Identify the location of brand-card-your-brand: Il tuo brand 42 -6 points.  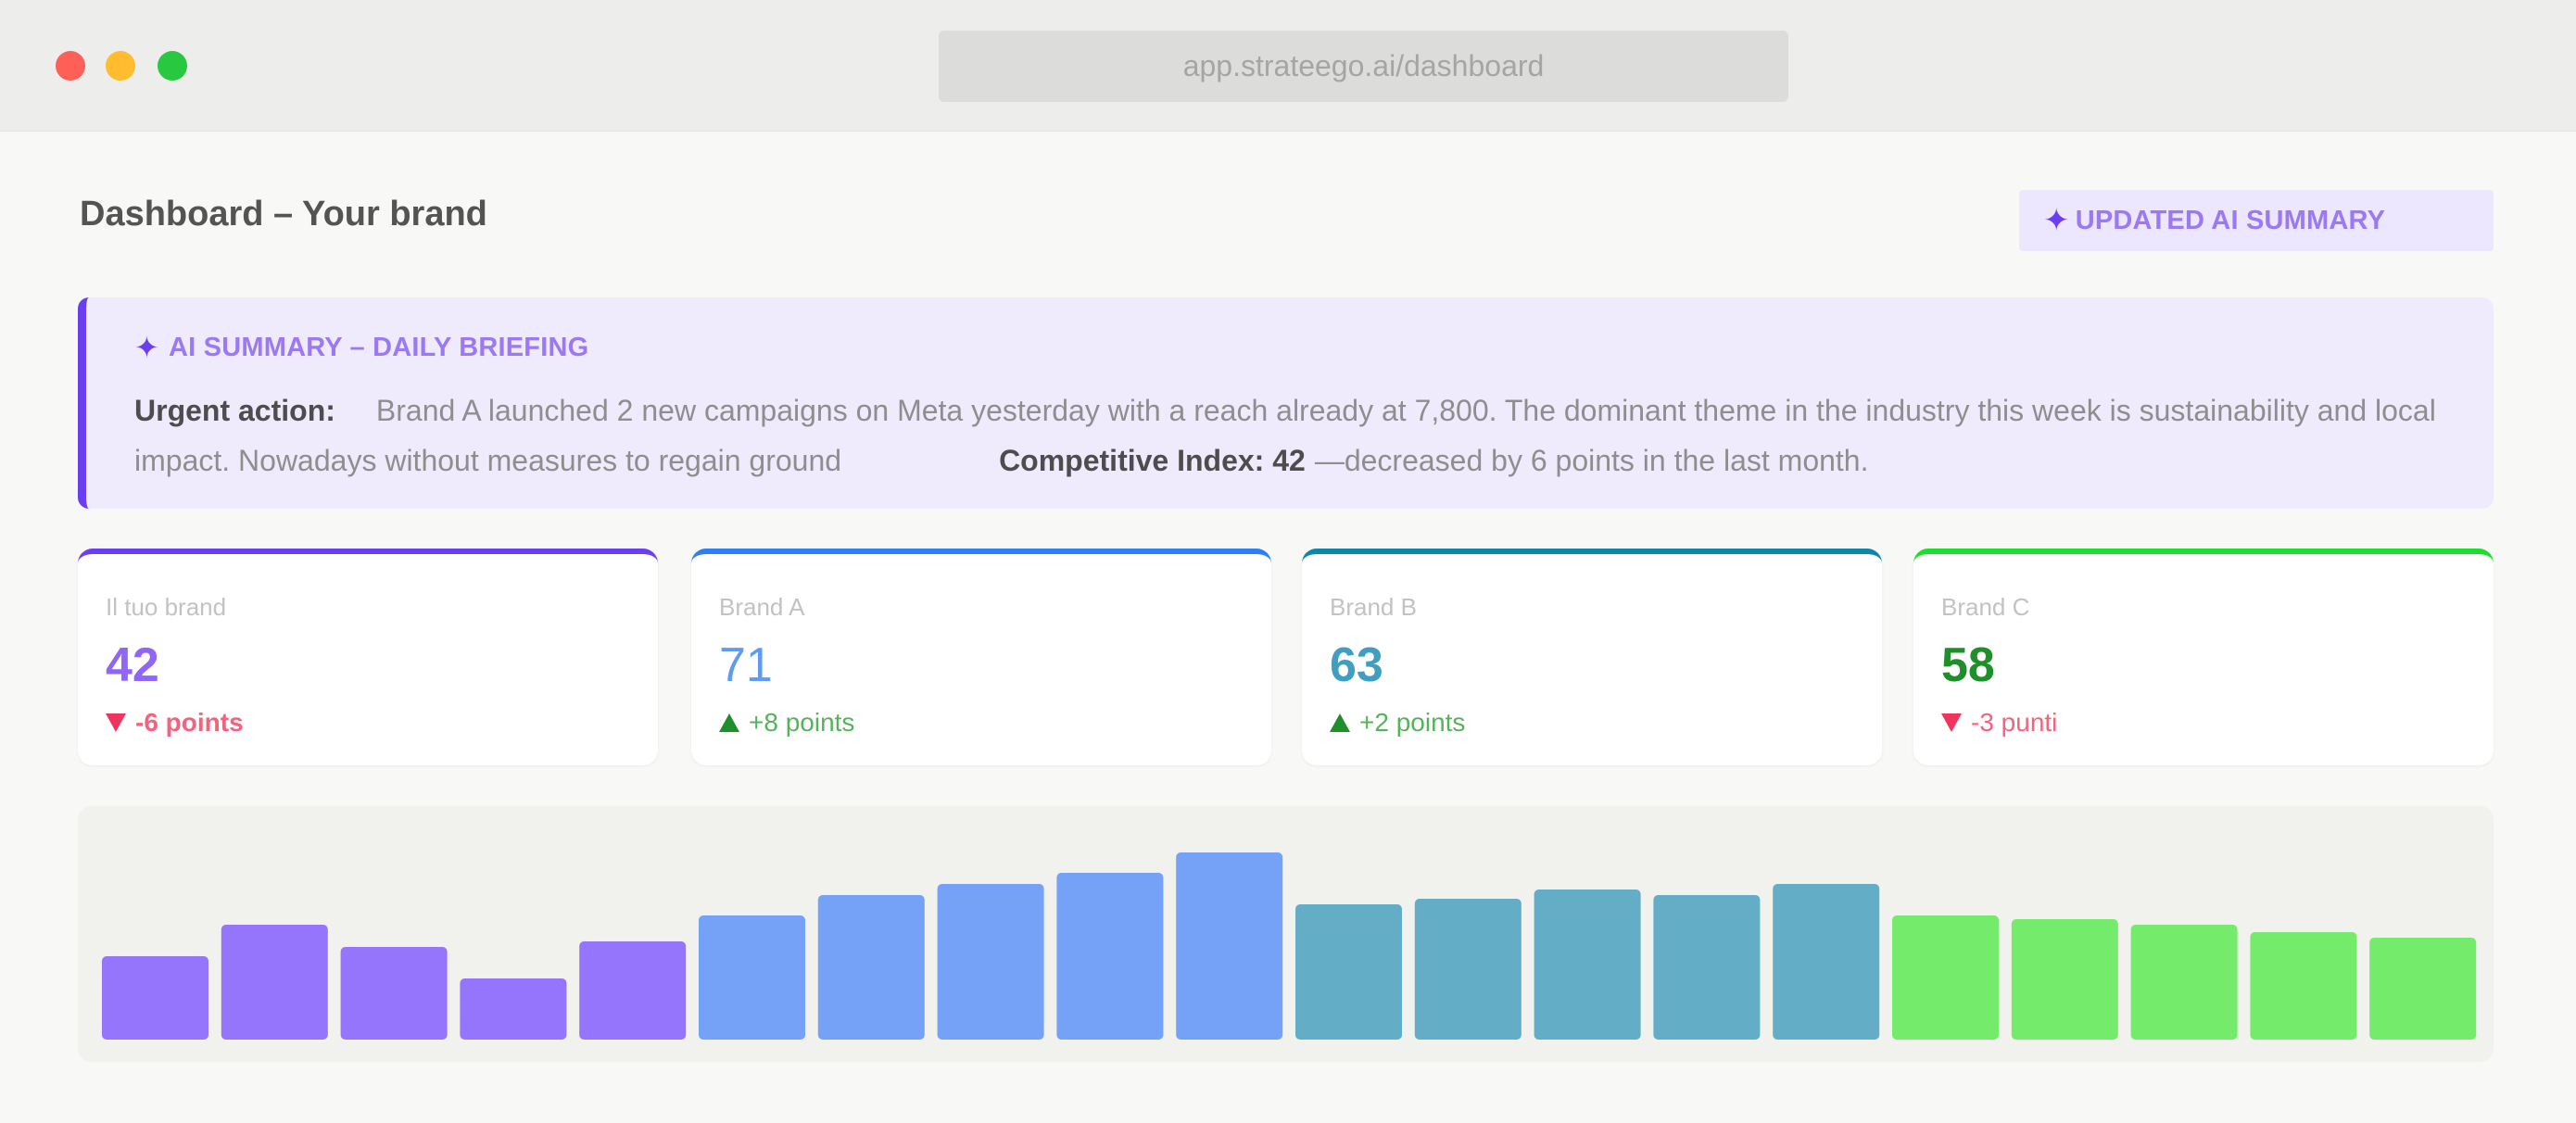
(368, 657).